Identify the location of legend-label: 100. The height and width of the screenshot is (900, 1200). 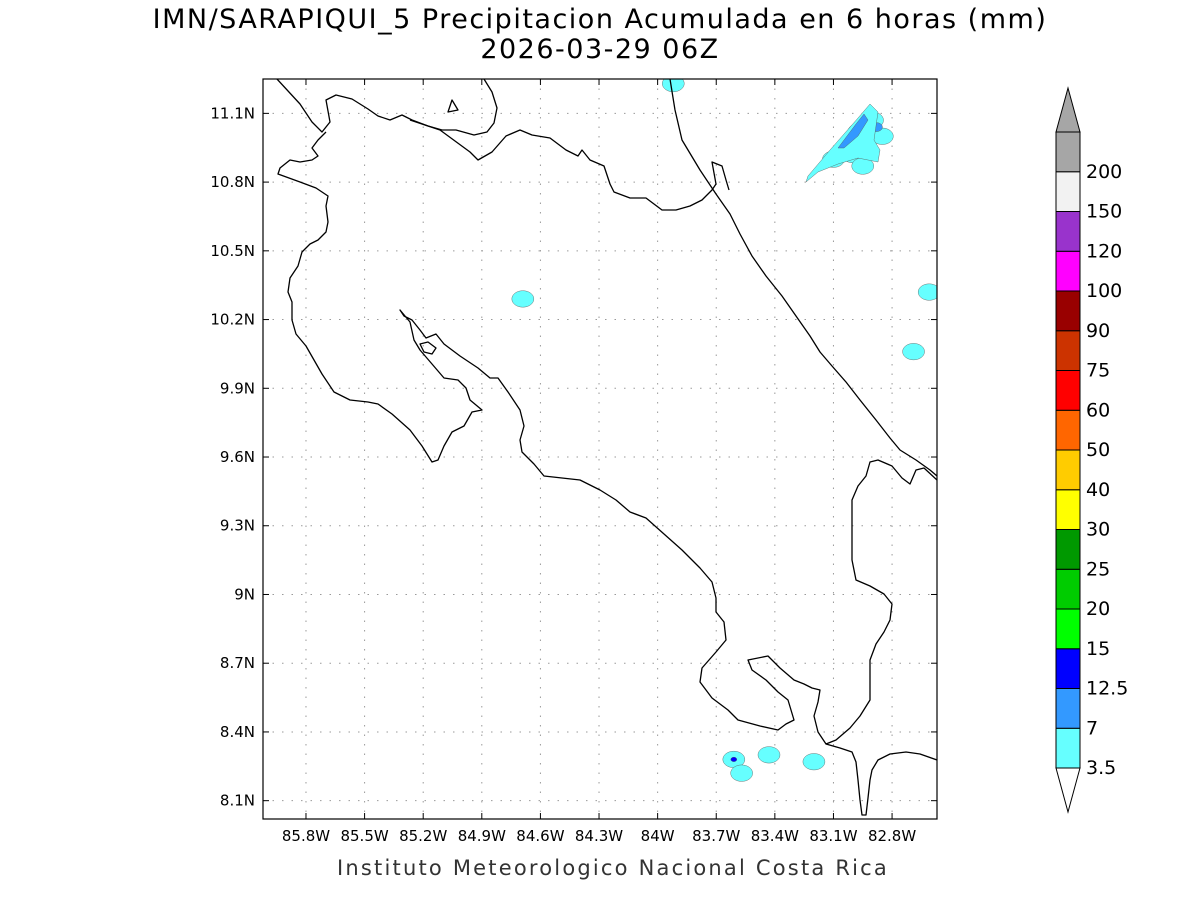
(1104, 291).